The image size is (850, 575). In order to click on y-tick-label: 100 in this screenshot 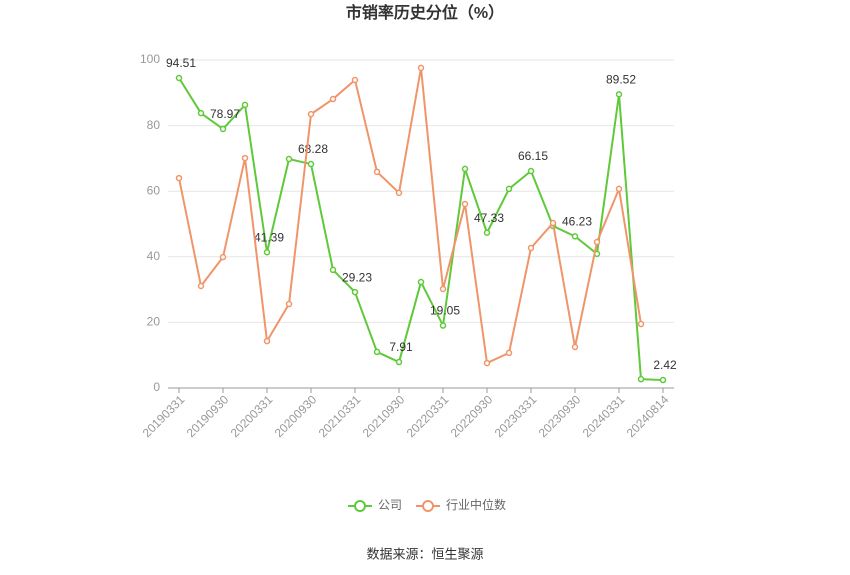, I will do `click(150, 59)`.